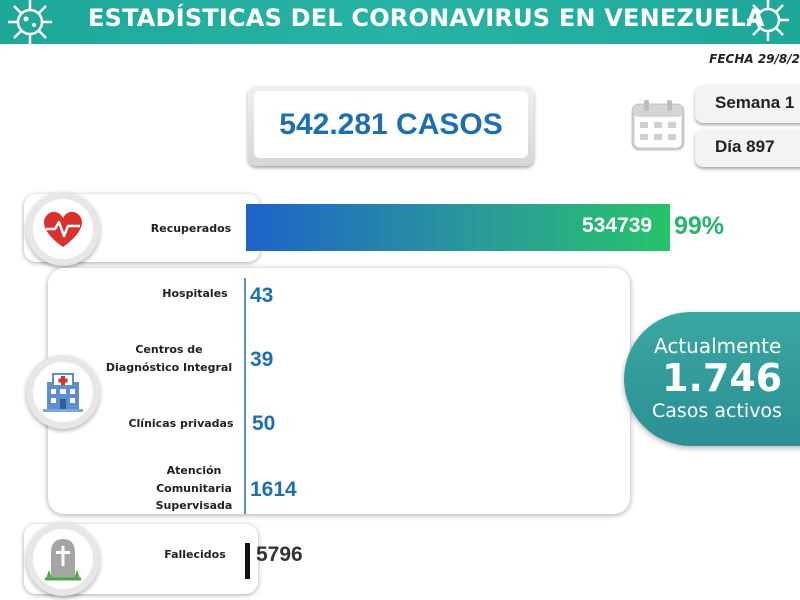 This screenshot has width=800, height=600. I want to click on recovered-value: 534739, so click(617, 225).